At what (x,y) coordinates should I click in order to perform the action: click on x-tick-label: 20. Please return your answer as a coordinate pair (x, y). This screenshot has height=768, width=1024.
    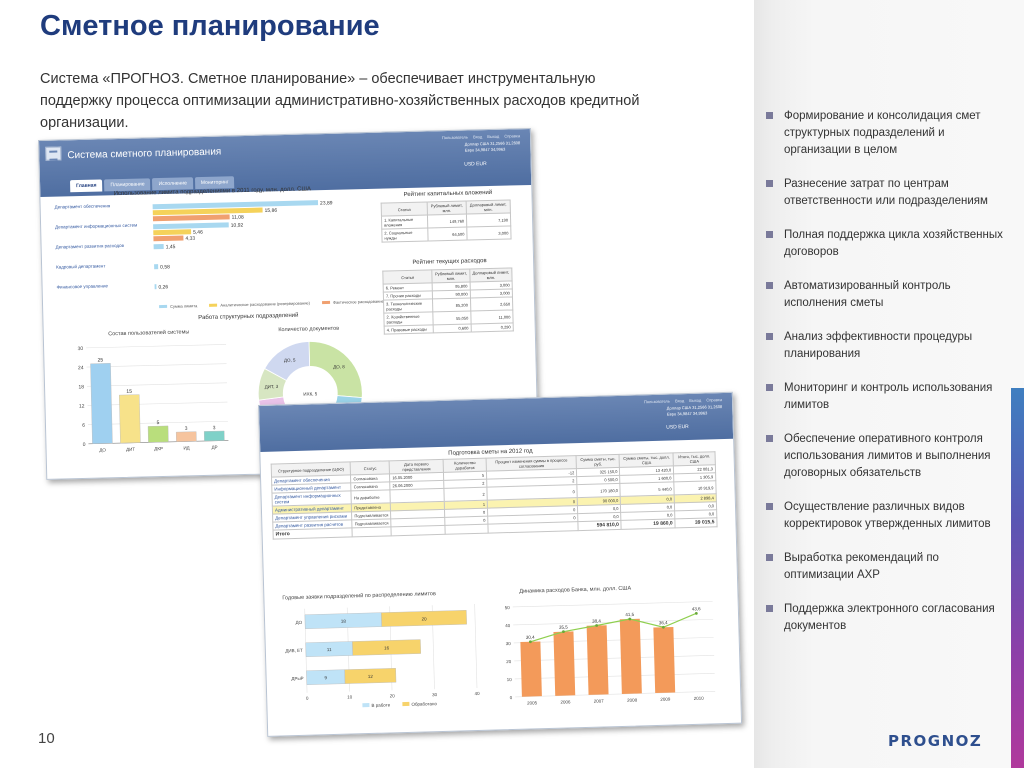
    Looking at the image, I should click on (393, 695).